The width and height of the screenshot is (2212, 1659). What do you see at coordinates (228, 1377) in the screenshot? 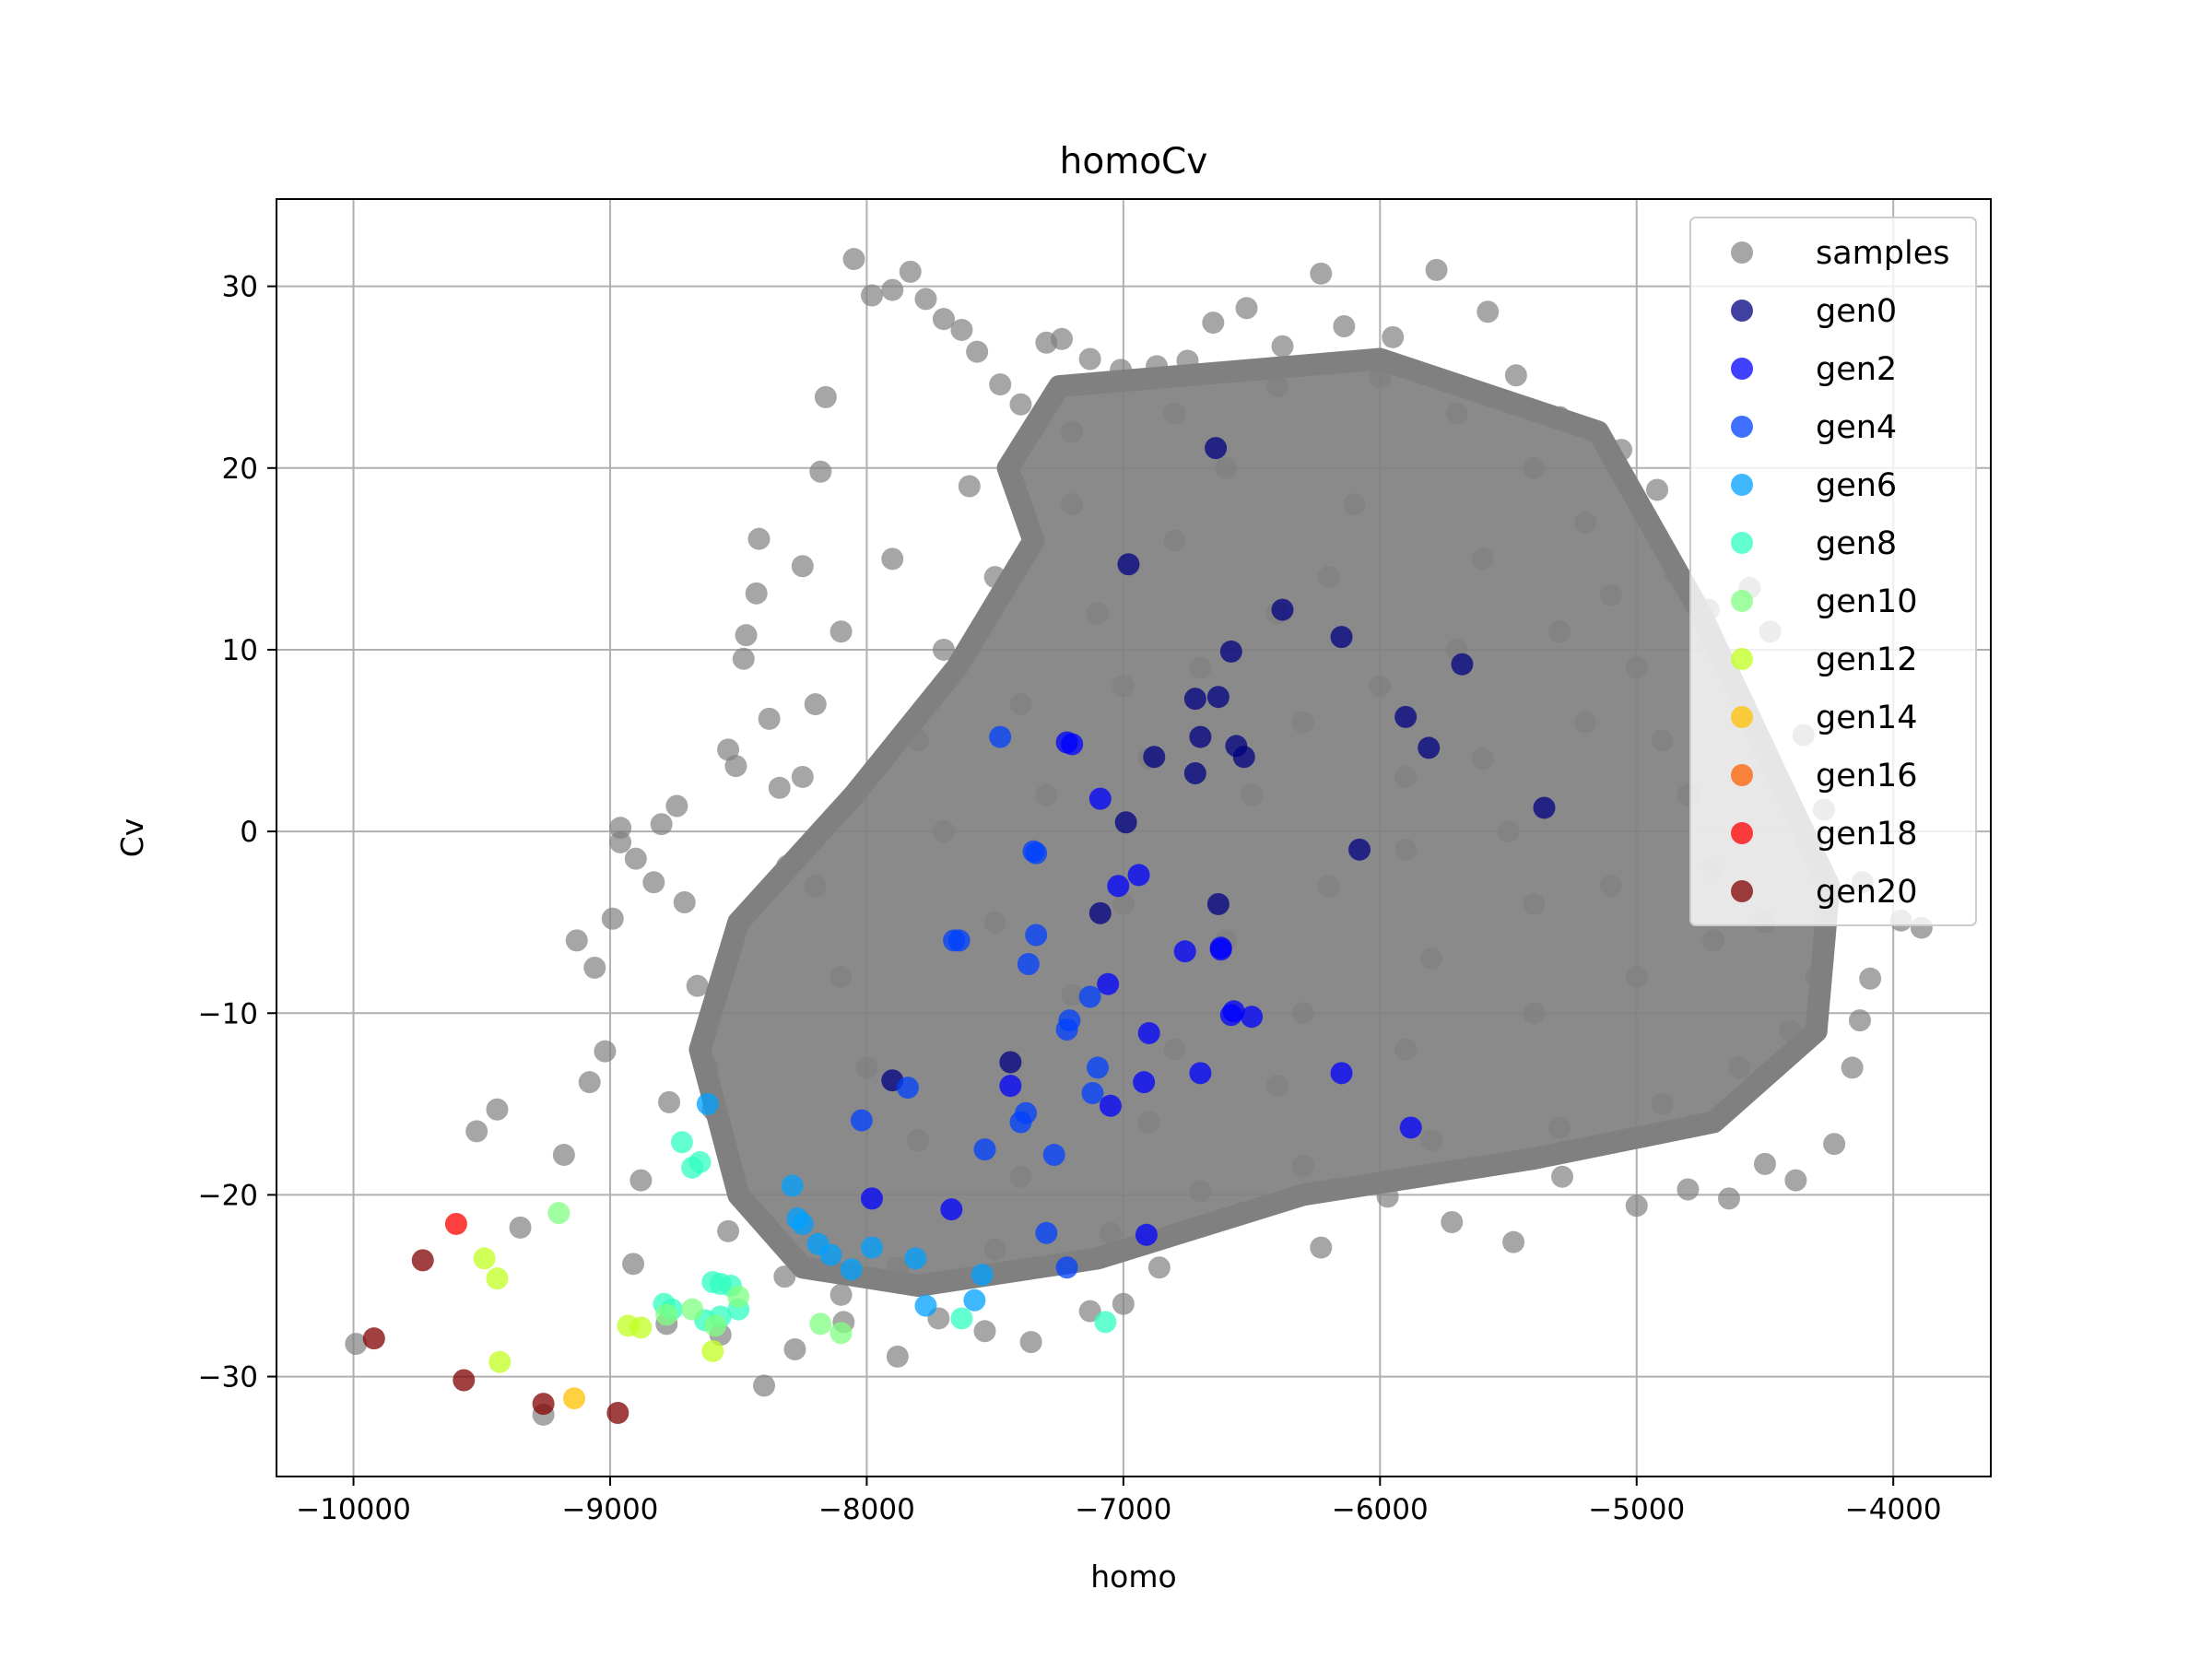
I see `y-tick-label: −30` at bounding box center [228, 1377].